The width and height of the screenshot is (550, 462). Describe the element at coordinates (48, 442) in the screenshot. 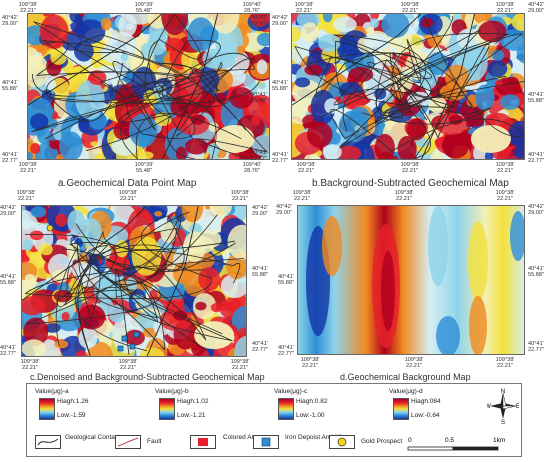

I see `geological-contact-symbol-icon` at that location.